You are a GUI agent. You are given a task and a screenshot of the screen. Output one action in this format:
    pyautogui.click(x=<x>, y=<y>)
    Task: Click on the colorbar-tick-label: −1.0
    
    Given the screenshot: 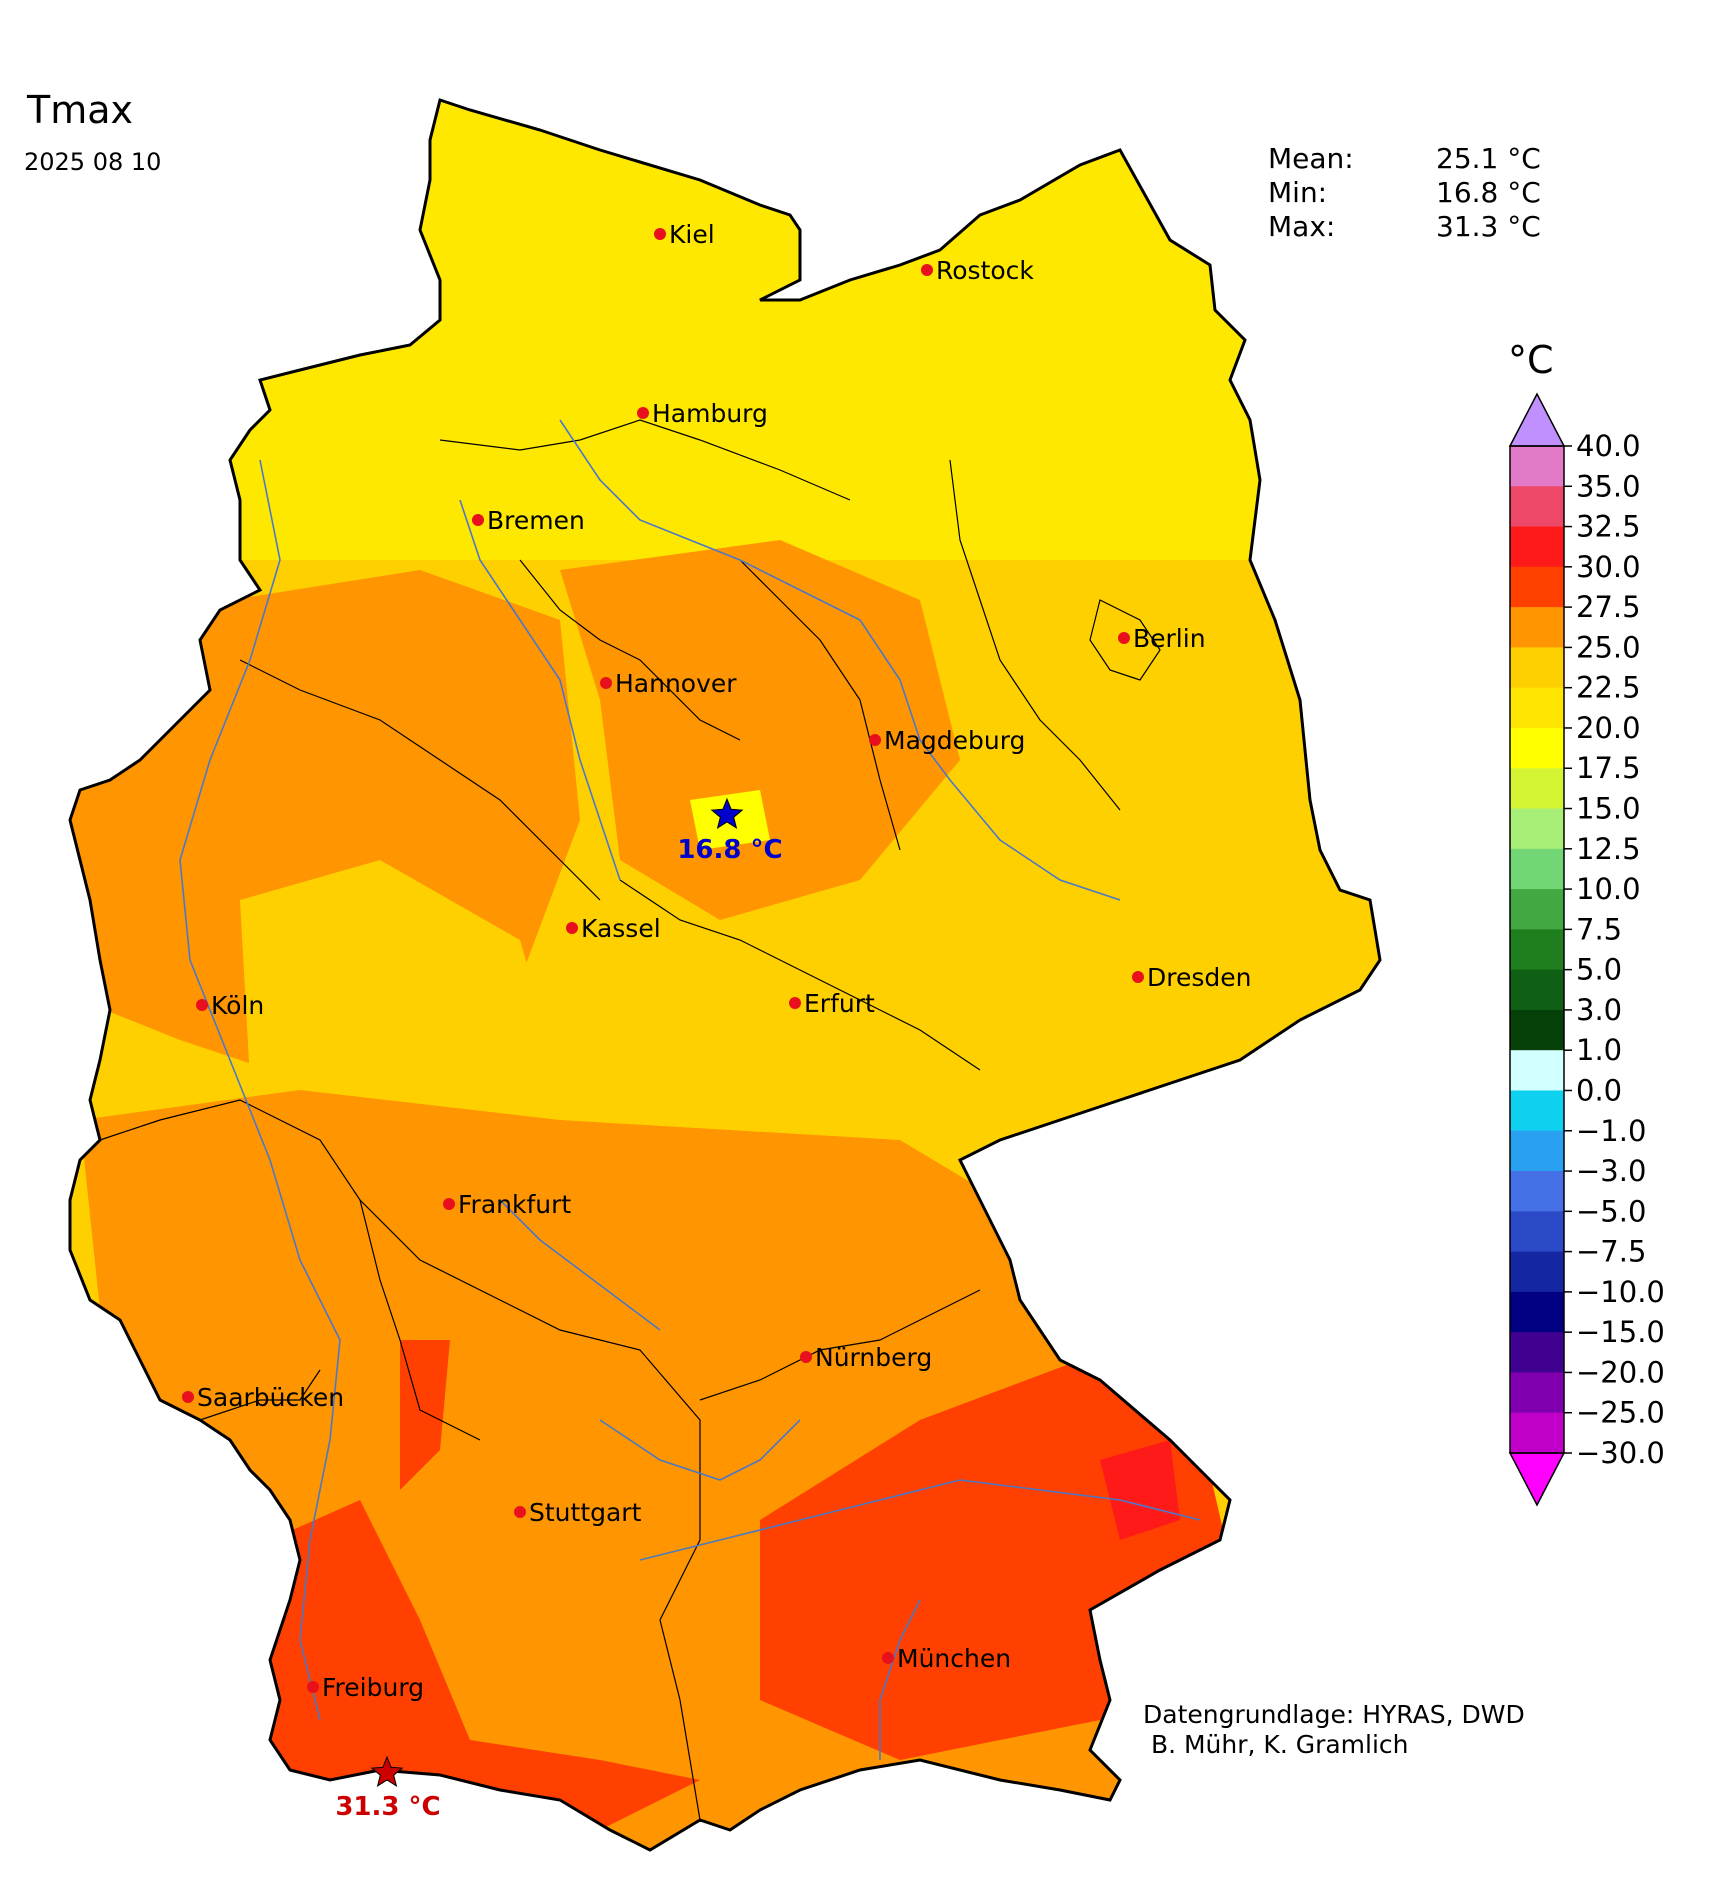 What is the action you would take?
    pyautogui.click(x=1611, y=1131)
    